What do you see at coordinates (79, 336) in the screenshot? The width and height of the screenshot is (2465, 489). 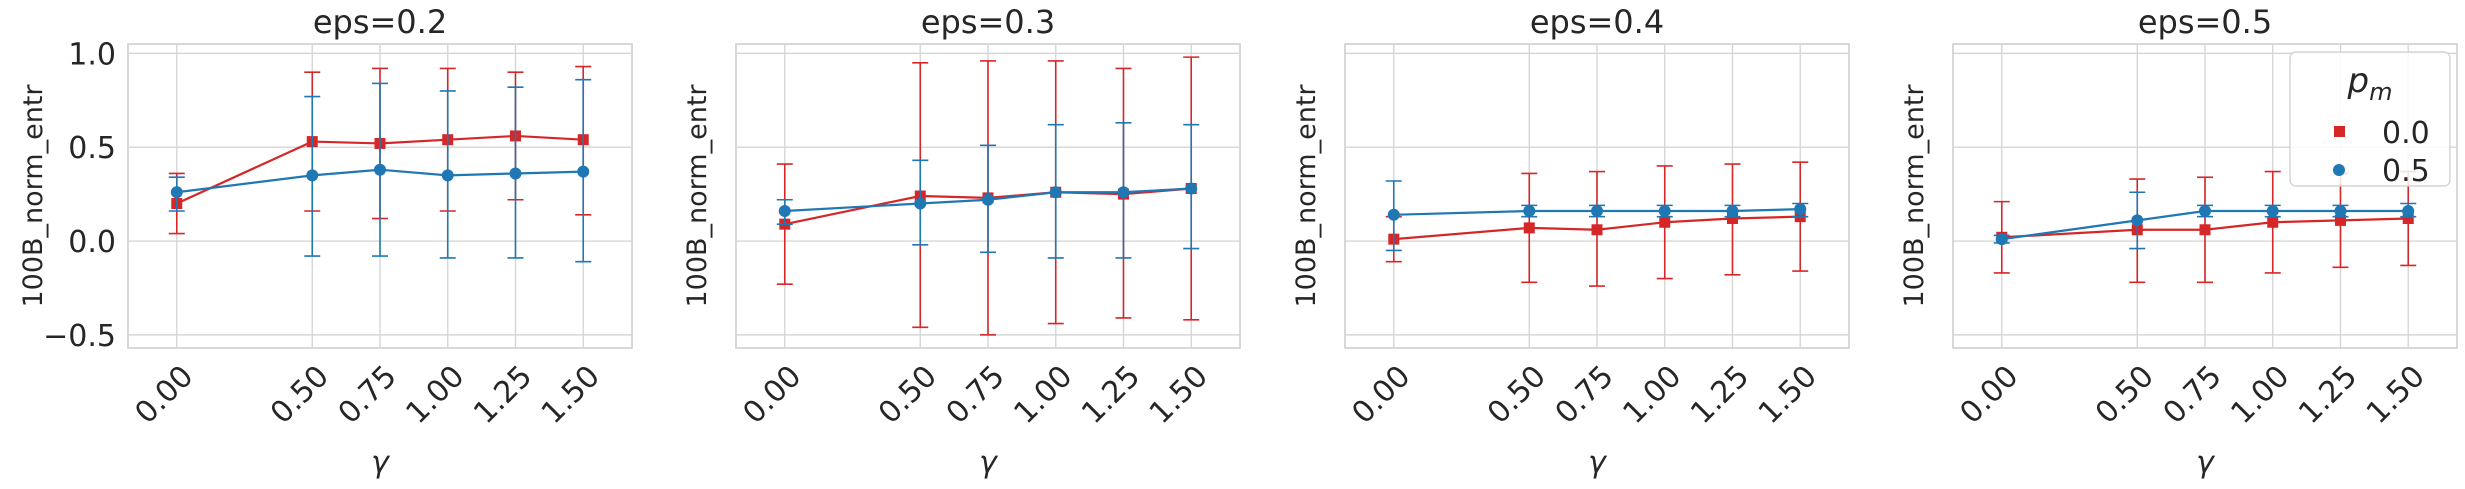 I see `y-tick-label: −0.5` at bounding box center [79, 336].